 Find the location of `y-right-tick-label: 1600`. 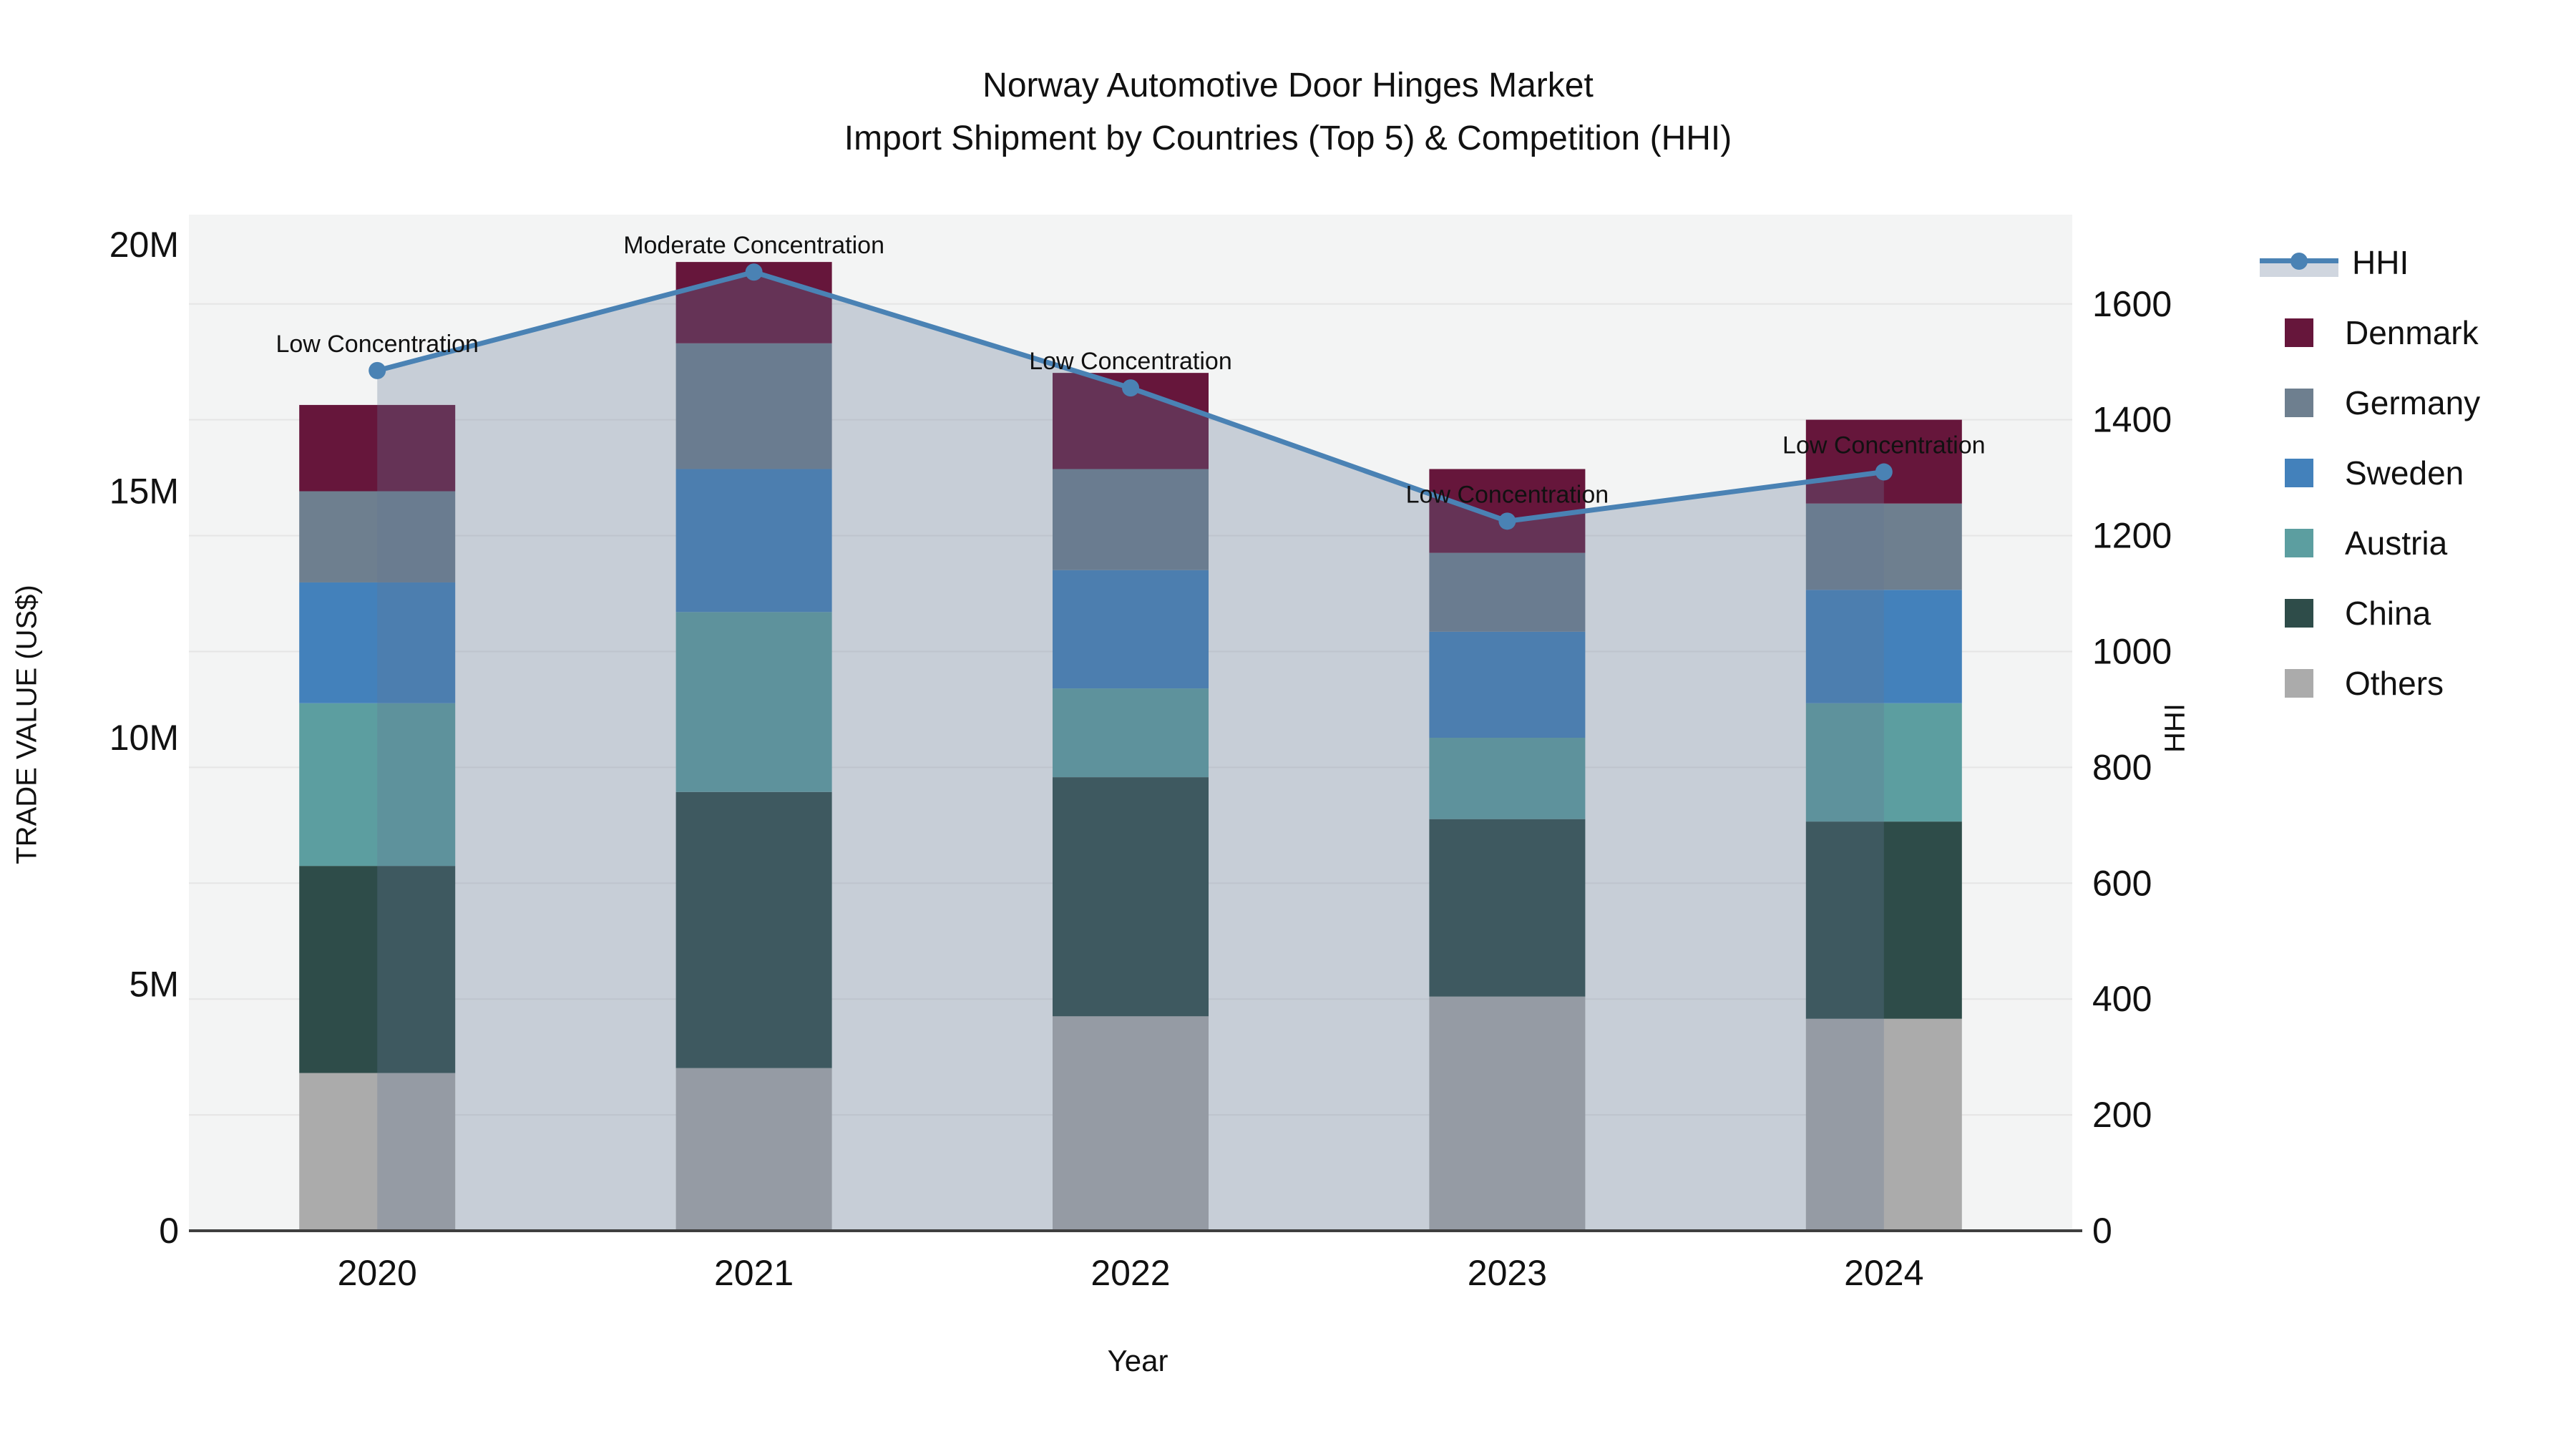

y-right-tick-label: 1600 is located at coordinates (2132, 304).